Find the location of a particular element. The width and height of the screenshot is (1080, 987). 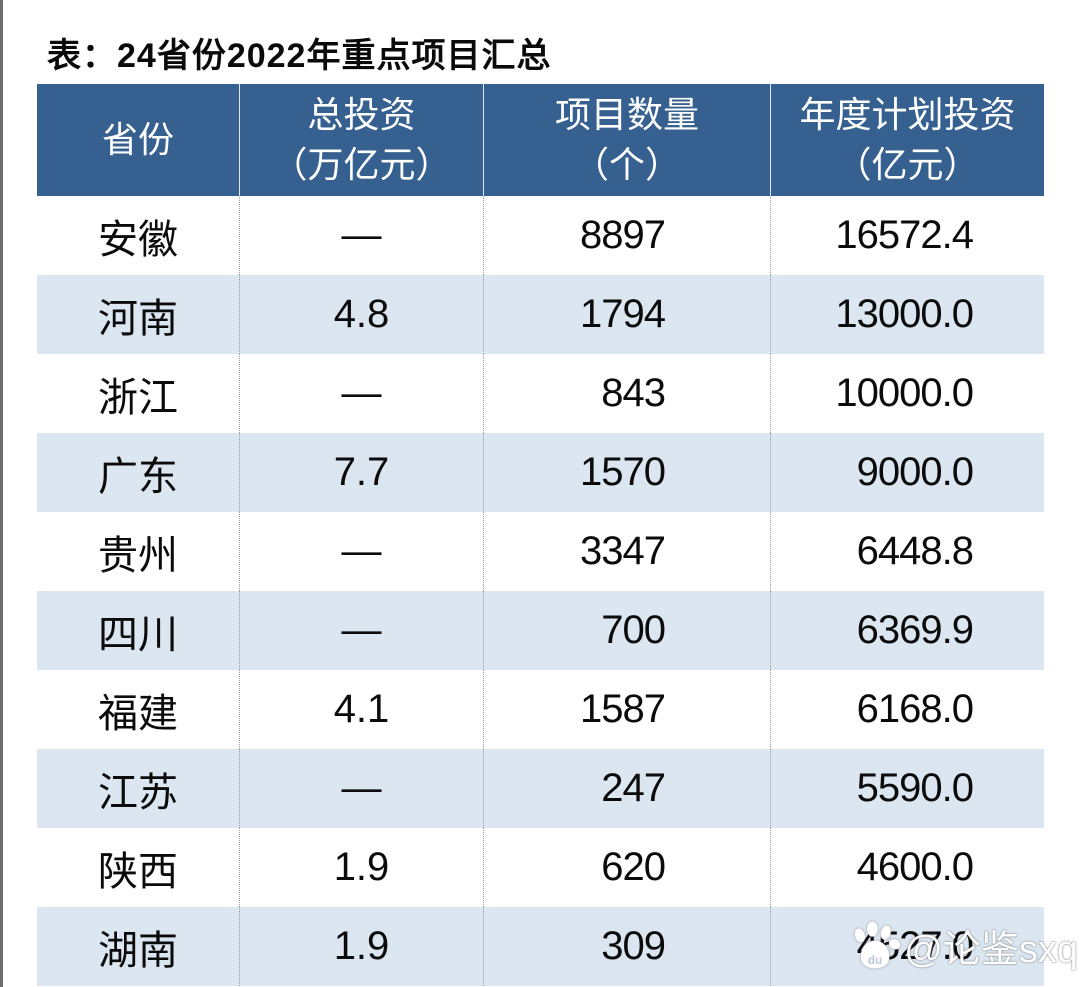

table-row: 广东 7.7 1570 9000.0 is located at coordinates (540, 472).